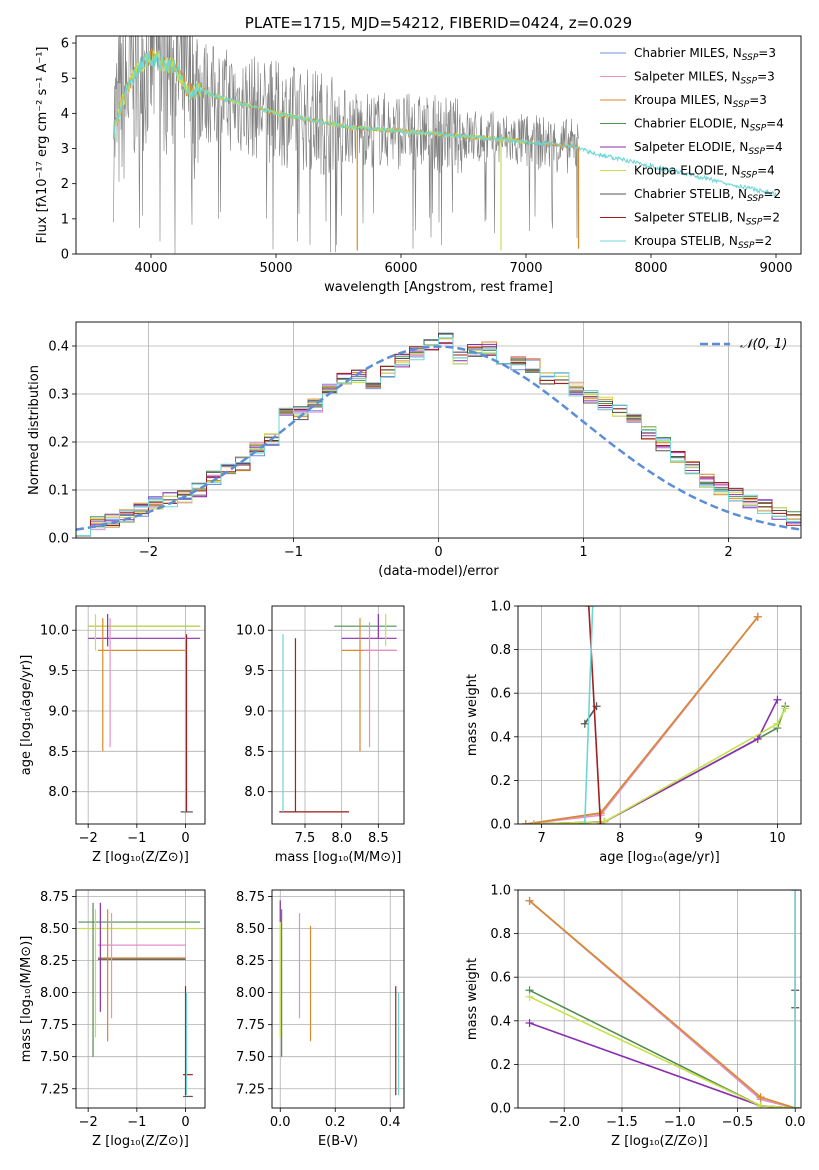  I want to click on spectrum-ylabel: Flux [fλ10⁻¹⁷ erg cm⁻² s⁻¹ A⁻¹], so click(42, 145).